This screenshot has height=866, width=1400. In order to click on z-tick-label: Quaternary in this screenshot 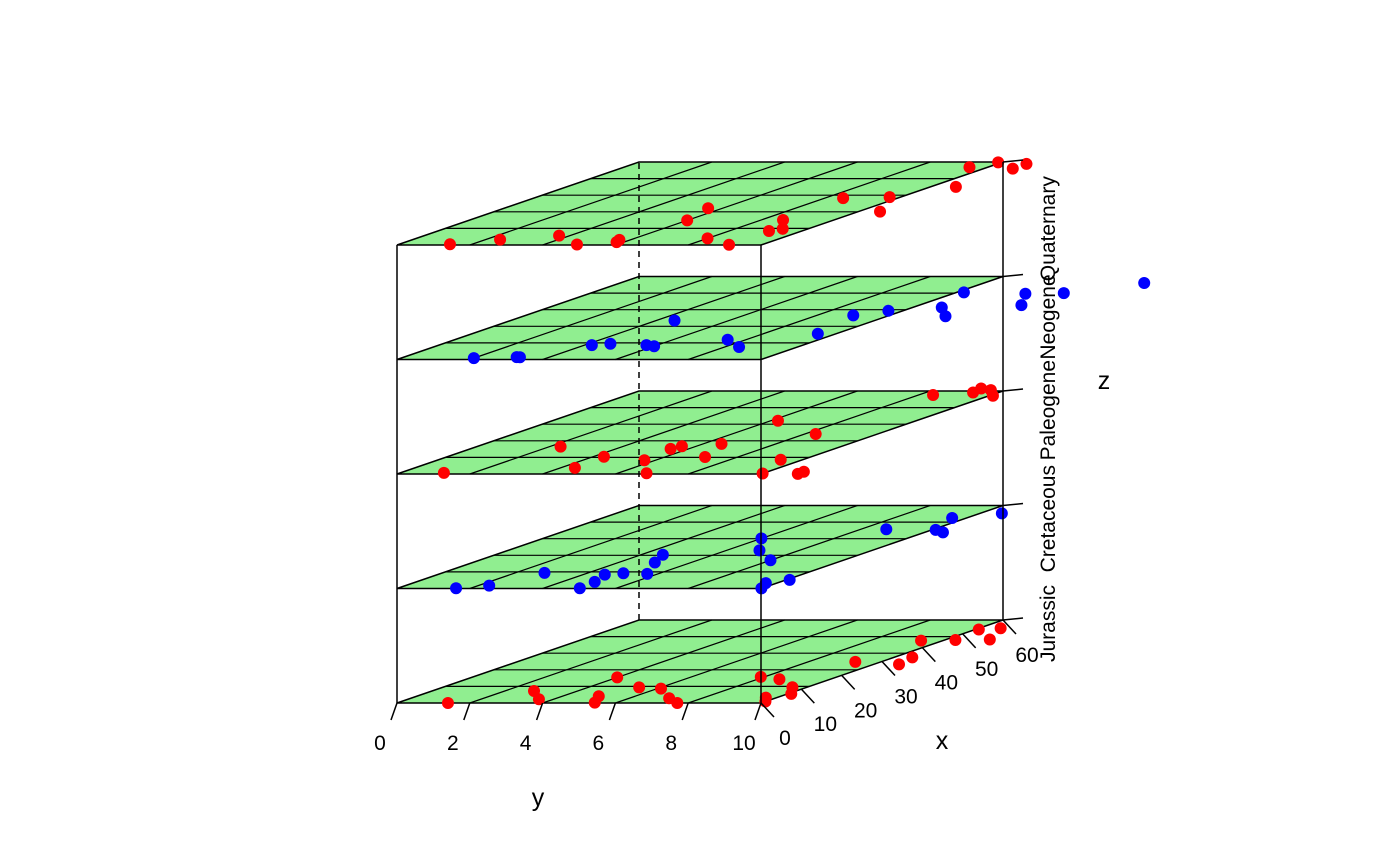, I will do `click(1048, 229)`.